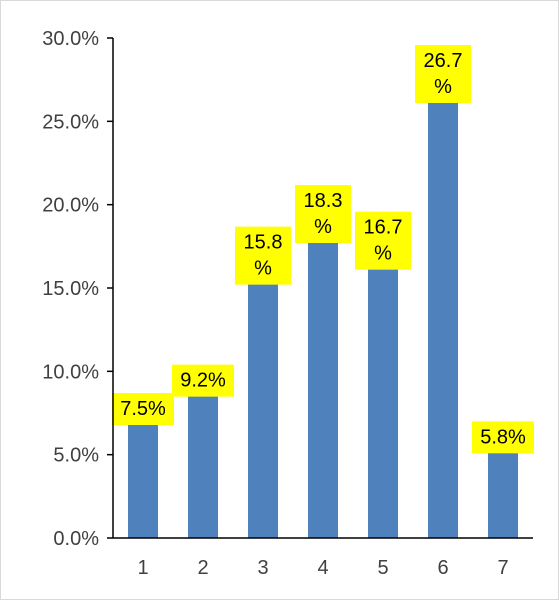 The height and width of the screenshot is (601, 559). What do you see at coordinates (70, 122) in the screenshot?
I see `y-tick-label: 25.0%` at bounding box center [70, 122].